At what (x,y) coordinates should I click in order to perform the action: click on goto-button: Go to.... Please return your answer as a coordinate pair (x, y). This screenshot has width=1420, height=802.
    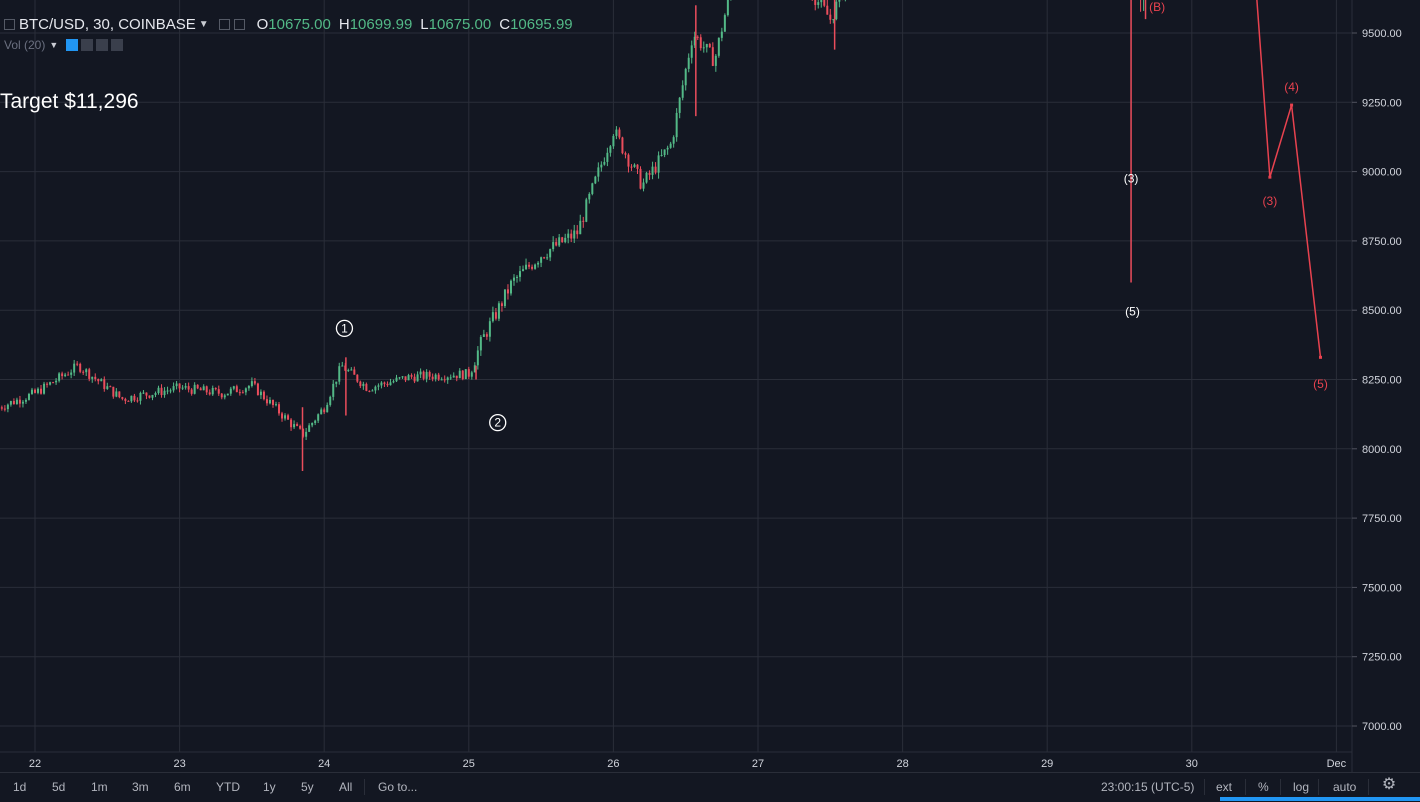
    Looking at the image, I should click on (398, 787).